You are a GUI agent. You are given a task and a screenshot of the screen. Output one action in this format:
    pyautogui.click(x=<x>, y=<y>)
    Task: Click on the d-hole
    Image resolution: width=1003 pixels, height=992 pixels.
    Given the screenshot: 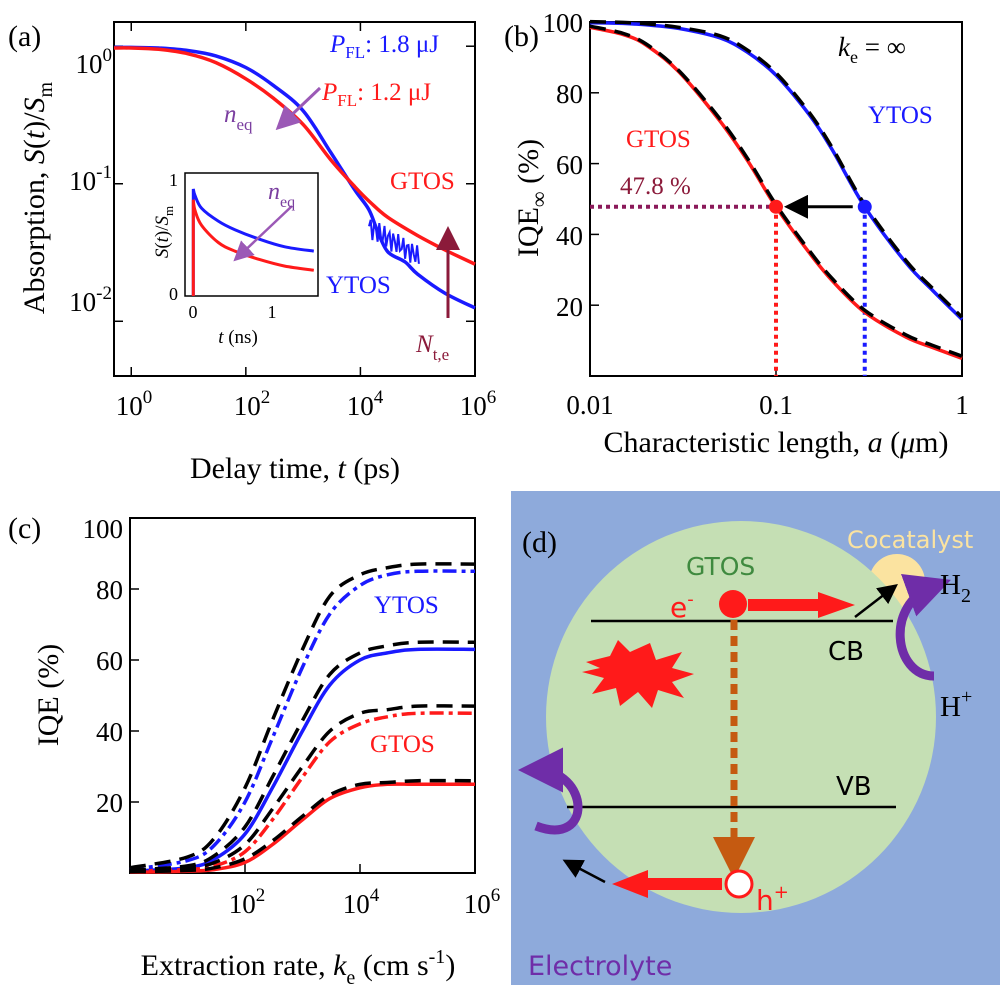 What is the action you would take?
    pyautogui.click(x=739, y=884)
    